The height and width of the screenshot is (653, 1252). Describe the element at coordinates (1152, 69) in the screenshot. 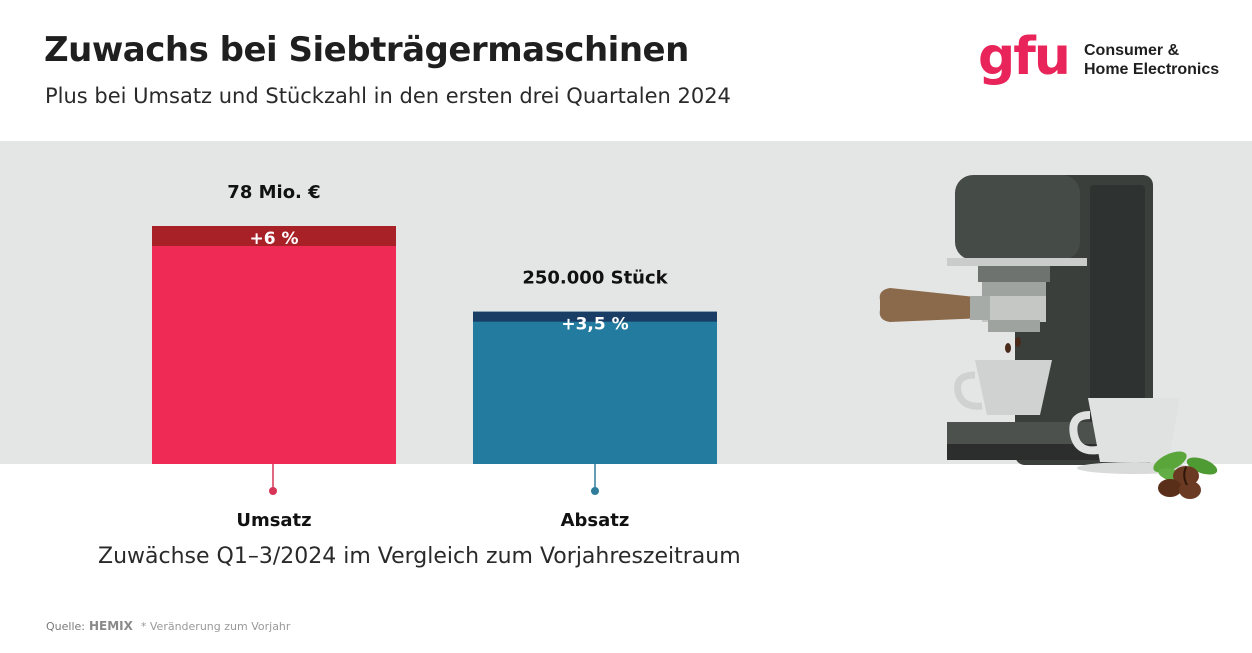

I see `logo-line-2: Home Electronics` at that location.